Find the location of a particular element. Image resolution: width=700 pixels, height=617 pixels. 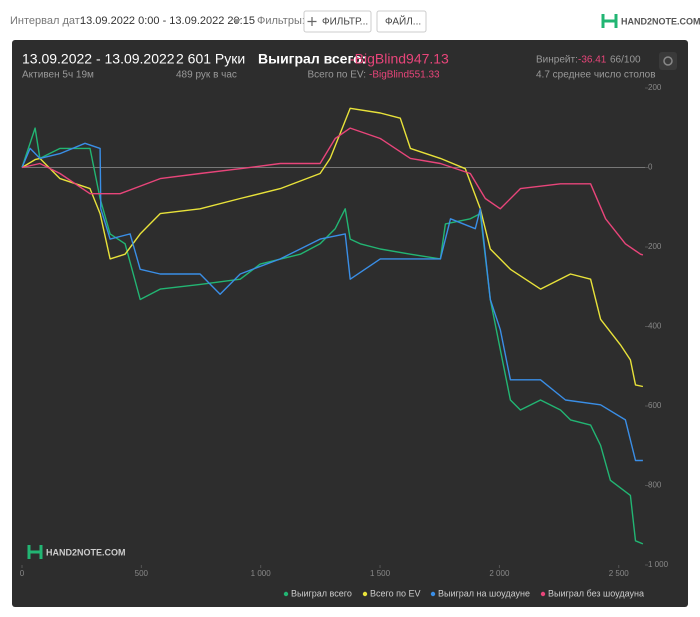

legend-label: Выиграл на шоудауне is located at coordinates (484, 593).